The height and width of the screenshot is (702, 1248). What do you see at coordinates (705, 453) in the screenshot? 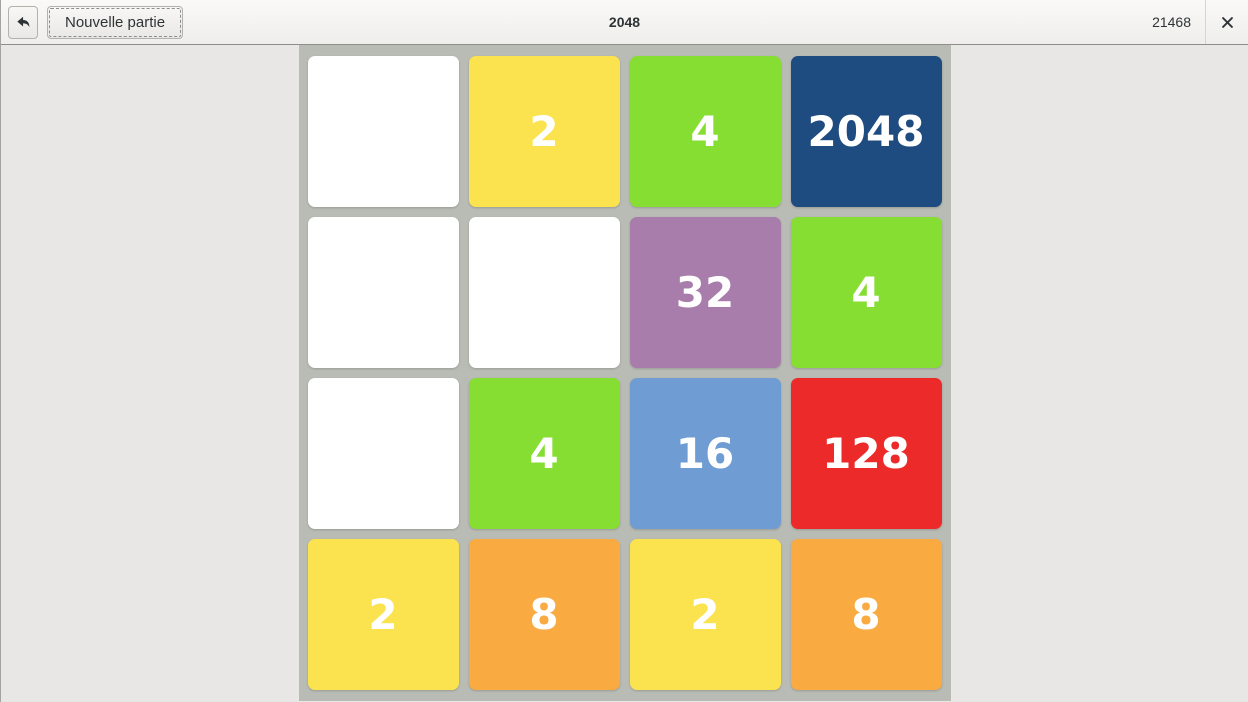
I see `tile: 16` at bounding box center [705, 453].